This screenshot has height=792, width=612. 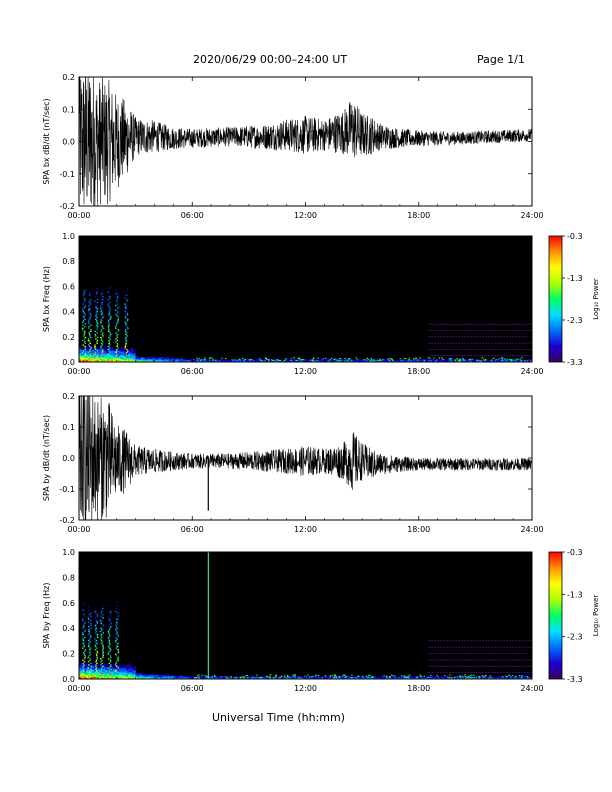 I want to click on y-tick-label: 0.2, so click(x=68, y=337).